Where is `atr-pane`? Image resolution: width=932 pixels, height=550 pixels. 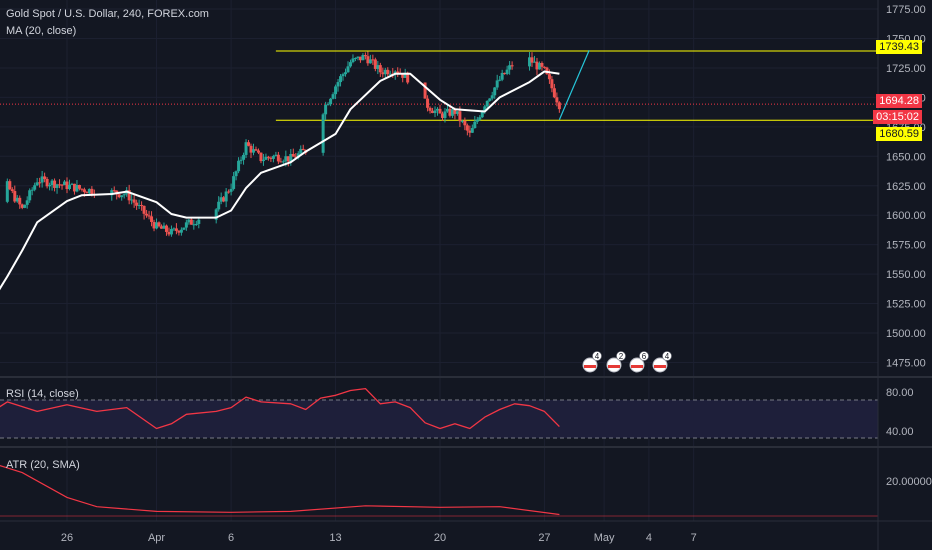
atr-pane is located at coordinates (439, 488).